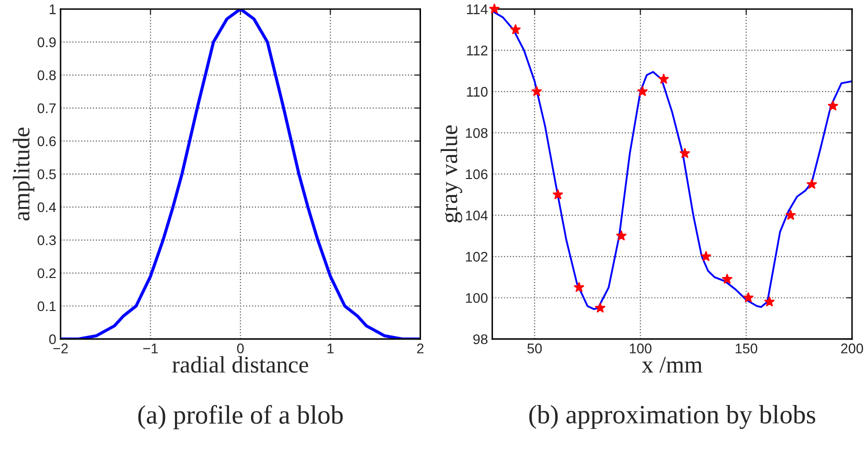  What do you see at coordinates (240, 364) in the screenshot?
I see `x-axis-title: radial distance` at bounding box center [240, 364].